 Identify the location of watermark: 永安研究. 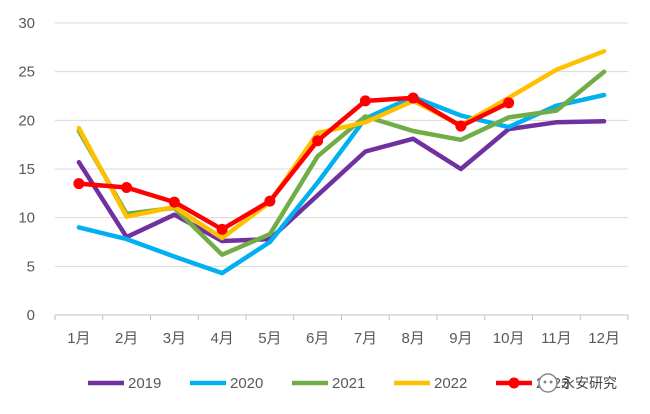
(577, 383).